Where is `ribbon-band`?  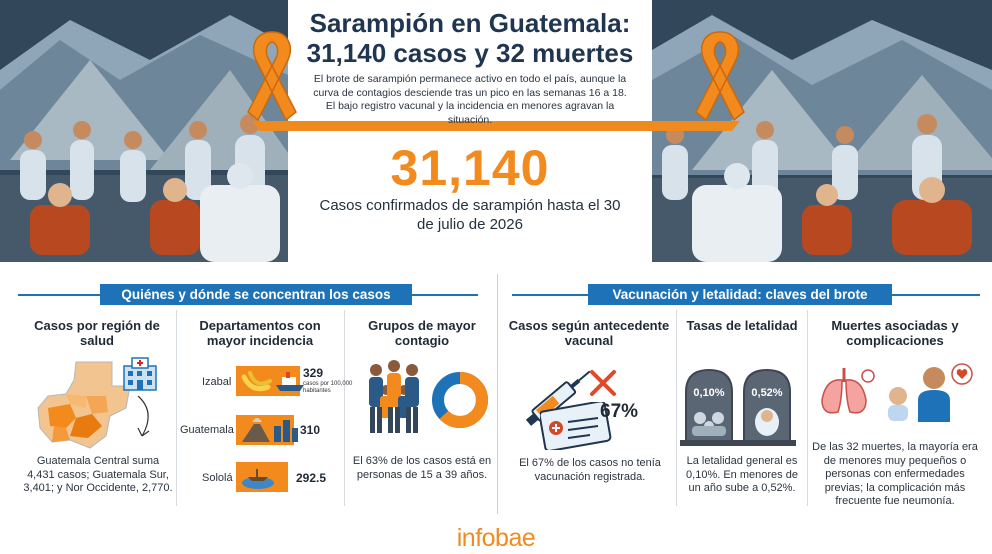
ribbon-band is located at coordinates (496, 126).